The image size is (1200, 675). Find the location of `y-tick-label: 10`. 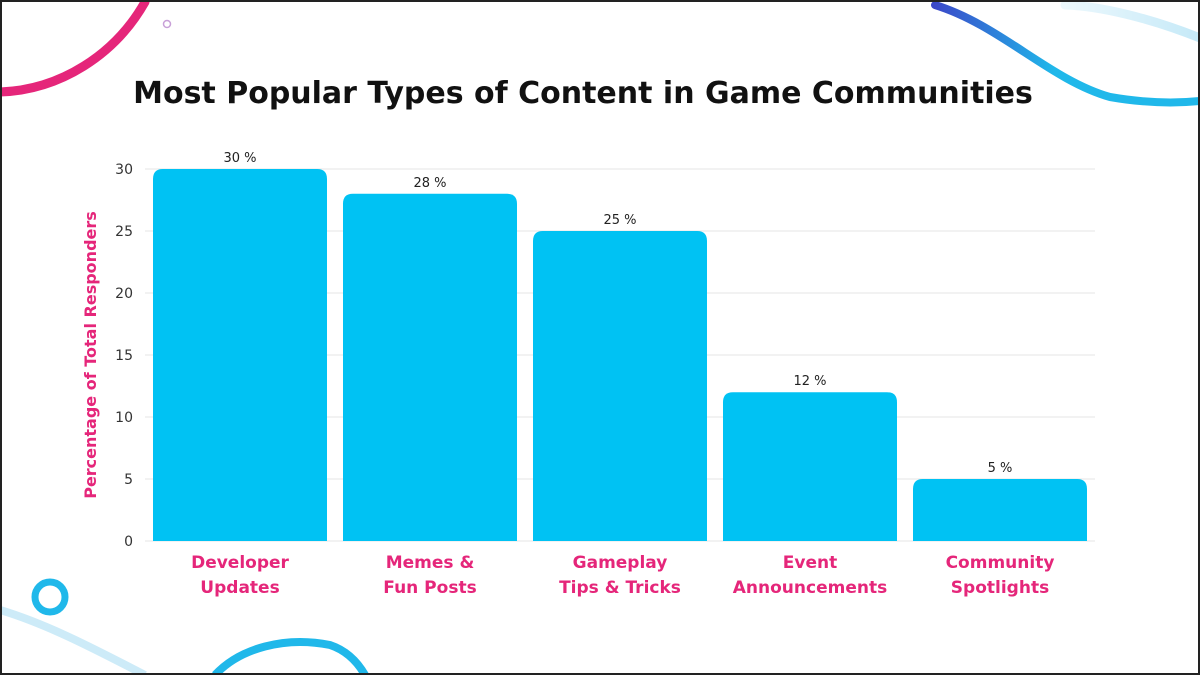

y-tick-label: 10 is located at coordinates (124, 418).